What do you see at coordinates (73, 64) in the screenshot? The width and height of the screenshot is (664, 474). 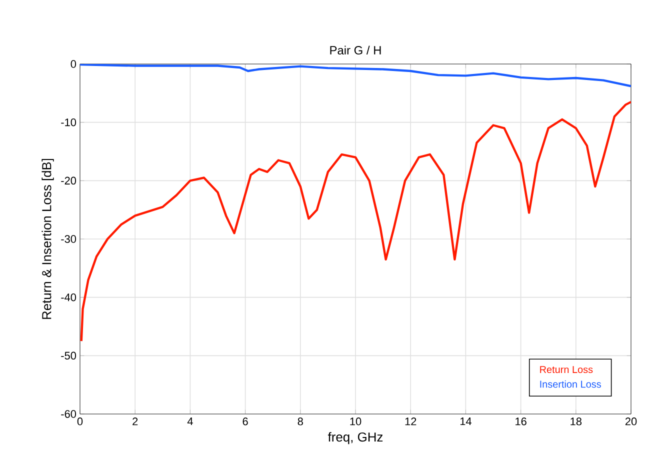 I see `y-tick-label: 0` at bounding box center [73, 64].